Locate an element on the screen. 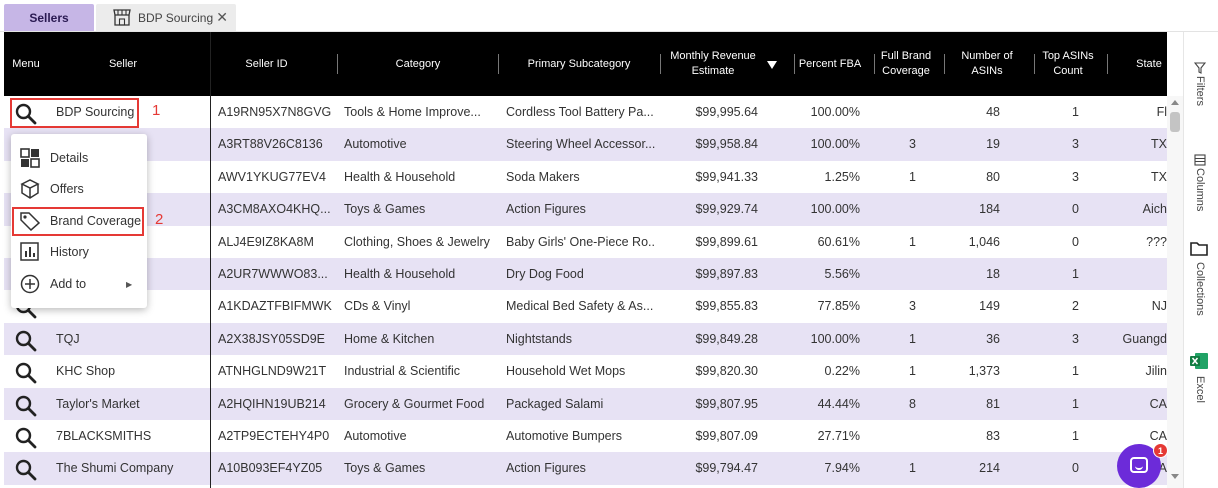 The image size is (1218, 488). chat-launcher-button is located at coordinates (1139, 466).